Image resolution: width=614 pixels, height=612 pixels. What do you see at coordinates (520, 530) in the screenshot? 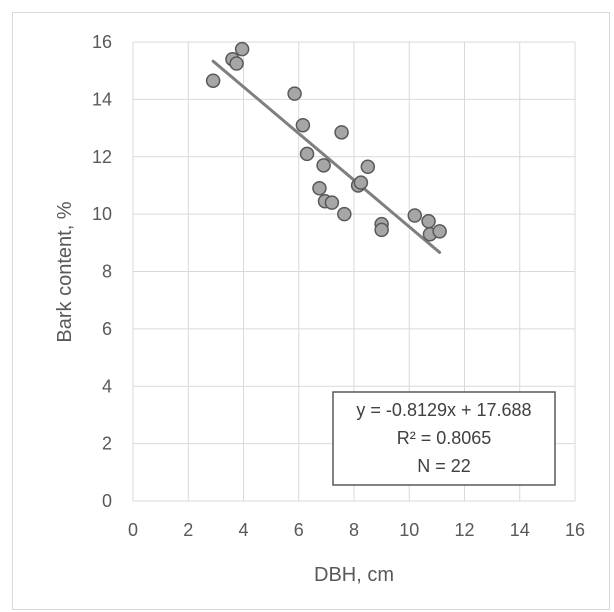
I see `x-tick-label: 14` at bounding box center [520, 530].